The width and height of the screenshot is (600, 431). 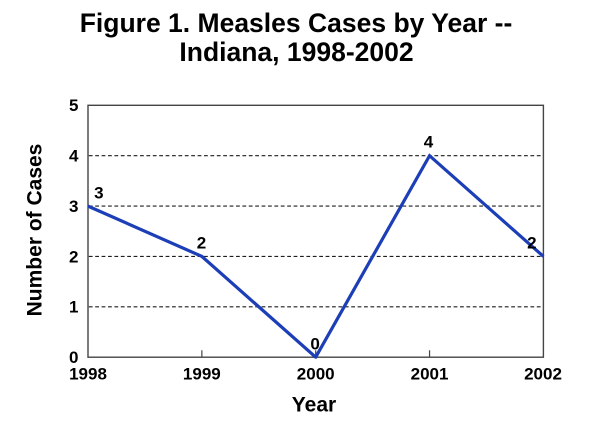 I want to click on svg-text: Indiana, 1998-2002, so click(x=296, y=52).